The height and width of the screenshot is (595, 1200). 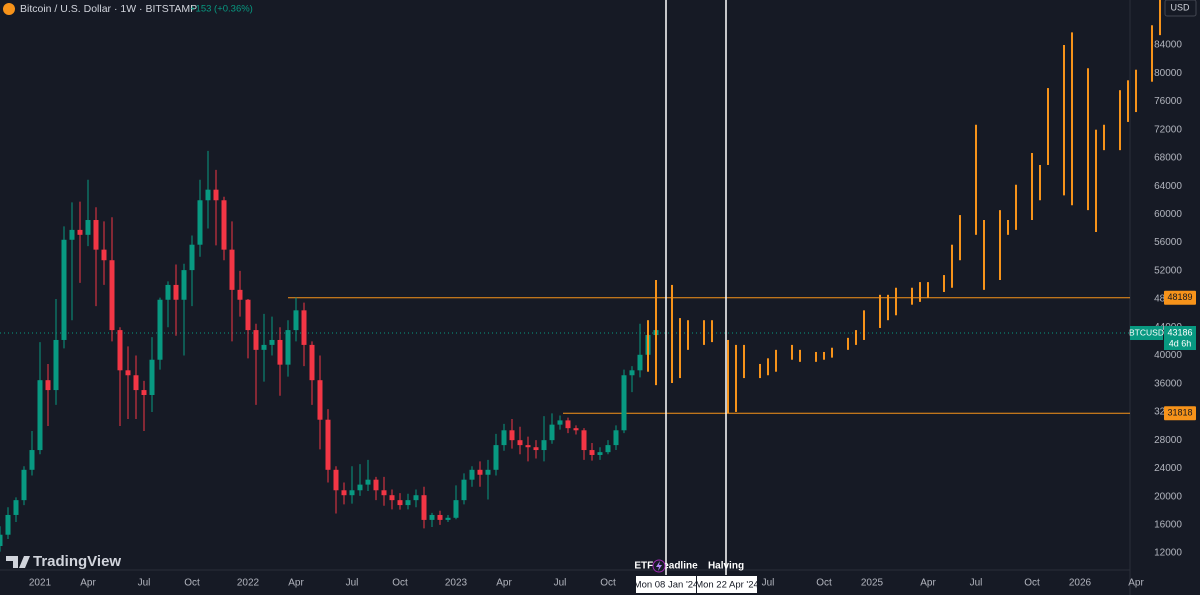 What do you see at coordinates (1168, 129) in the screenshot?
I see `y-tick-label: 72000` at bounding box center [1168, 129].